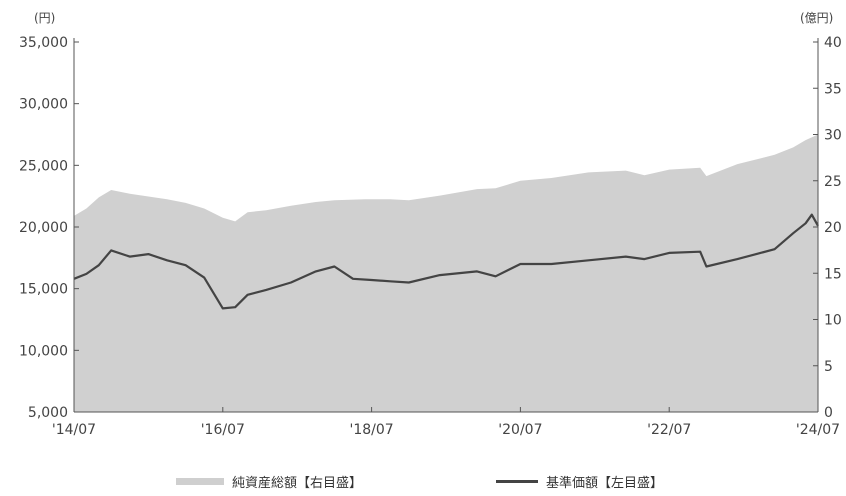 This screenshot has height=496, width=846. I want to click on legend-item-nav: 基準価額【左目盛】, so click(579, 481).